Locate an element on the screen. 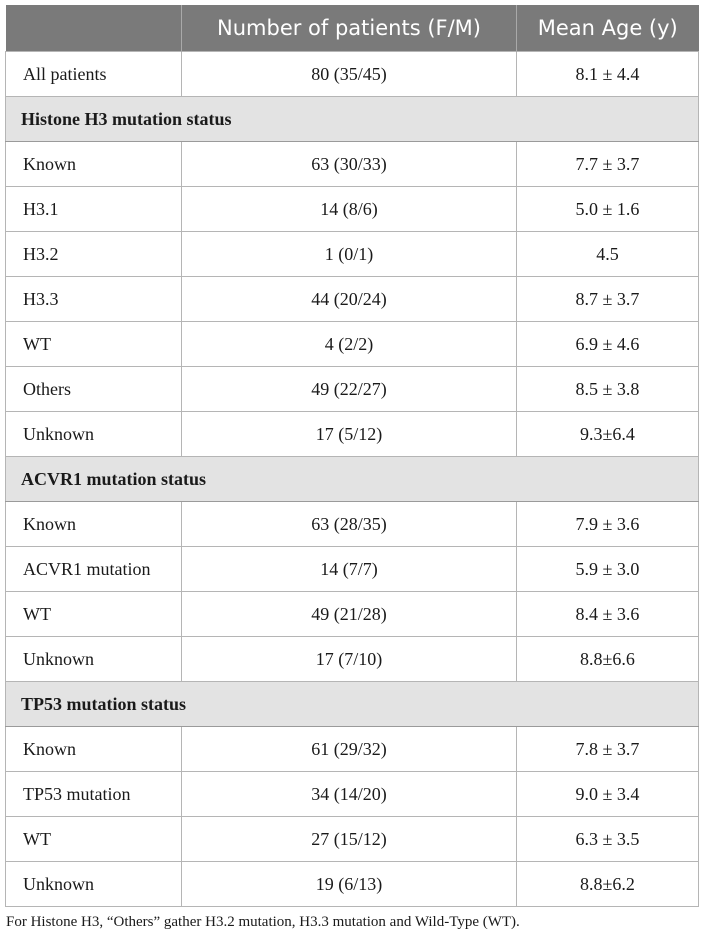 The width and height of the screenshot is (703, 940). table-row: H3.1 14 (8/6) 5.0 ± 1.6 is located at coordinates (352, 209).